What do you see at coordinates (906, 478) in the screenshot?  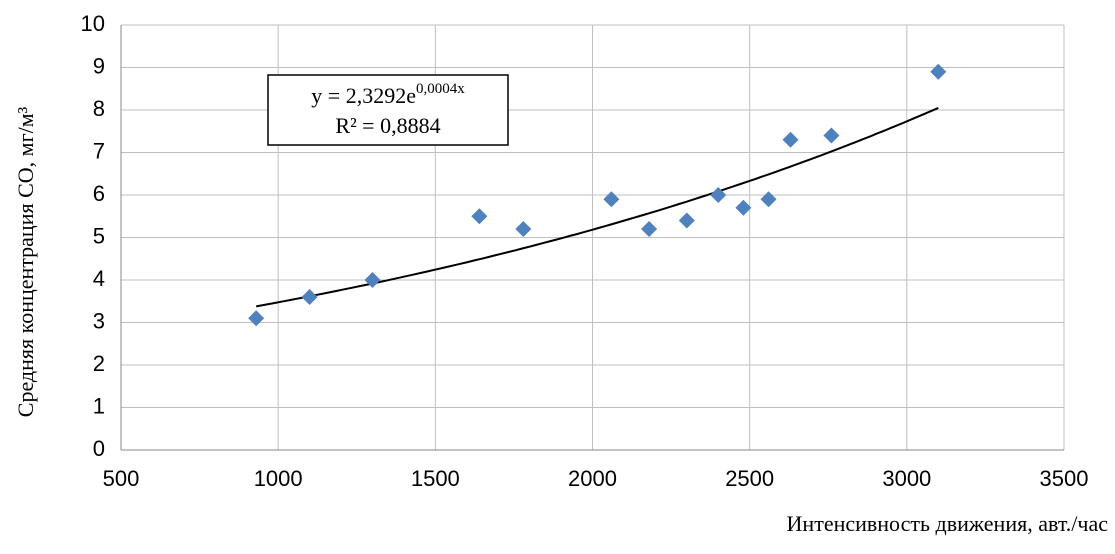 I see `x-tick-label: 3000` at bounding box center [906, 478].